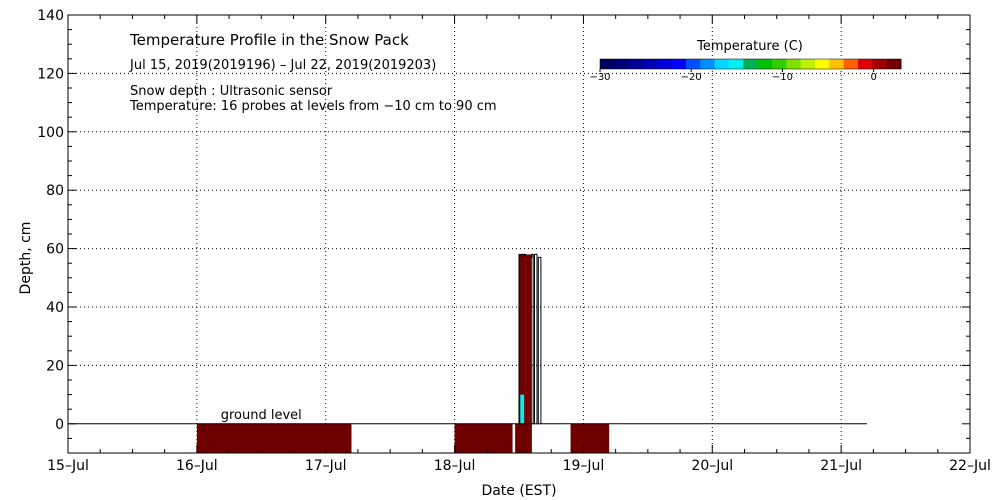 The height and width of the screenshot is (500, 1000). Describe the element at coordinates (518, 491) in the screenshot. I see `x-axis-label: Date (EST)` at that location.